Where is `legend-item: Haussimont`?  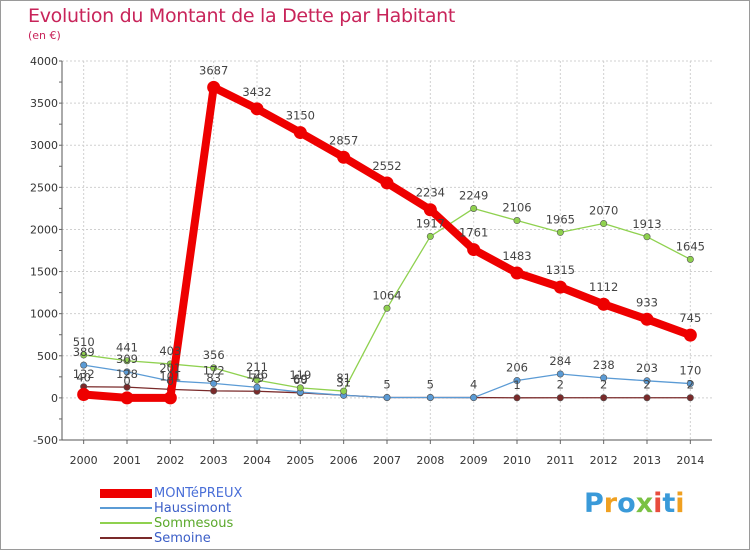
legend-item: Haussimont is located at coordinates (166, 508).